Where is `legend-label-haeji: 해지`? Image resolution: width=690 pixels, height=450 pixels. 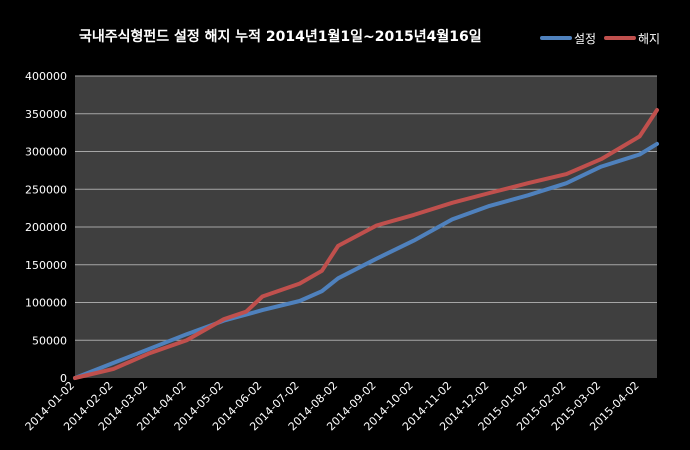 legend-label-haeji: 해지 is located at coordinates (649, 39).